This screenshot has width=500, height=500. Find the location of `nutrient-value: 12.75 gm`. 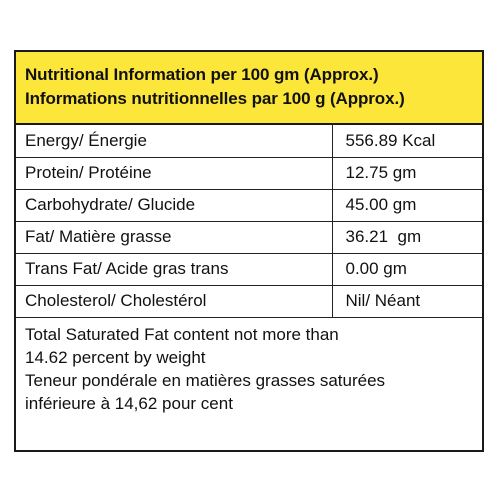

nutrient-value: 12.75 gm is located at coordinates (406, 173).